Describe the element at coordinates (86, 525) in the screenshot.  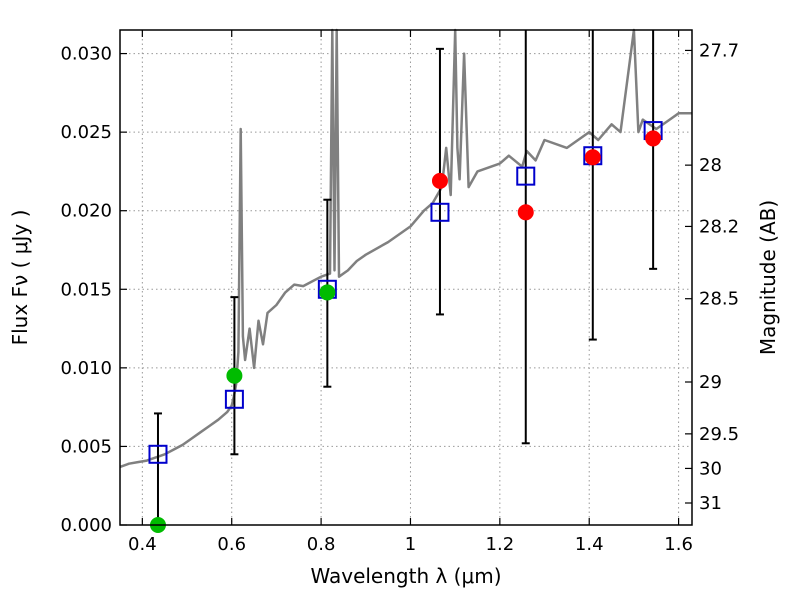
I see `y-tick-label: 0.000` at that location.